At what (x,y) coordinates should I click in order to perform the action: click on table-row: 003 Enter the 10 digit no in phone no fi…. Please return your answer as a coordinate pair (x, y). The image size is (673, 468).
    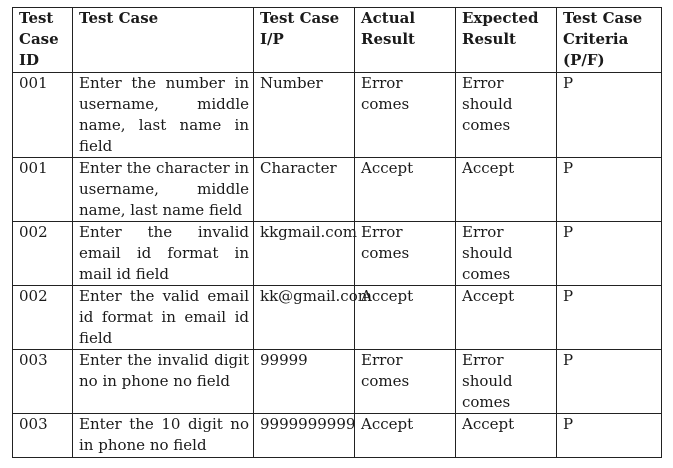
    Looking at the image, I should click on (337, 435).